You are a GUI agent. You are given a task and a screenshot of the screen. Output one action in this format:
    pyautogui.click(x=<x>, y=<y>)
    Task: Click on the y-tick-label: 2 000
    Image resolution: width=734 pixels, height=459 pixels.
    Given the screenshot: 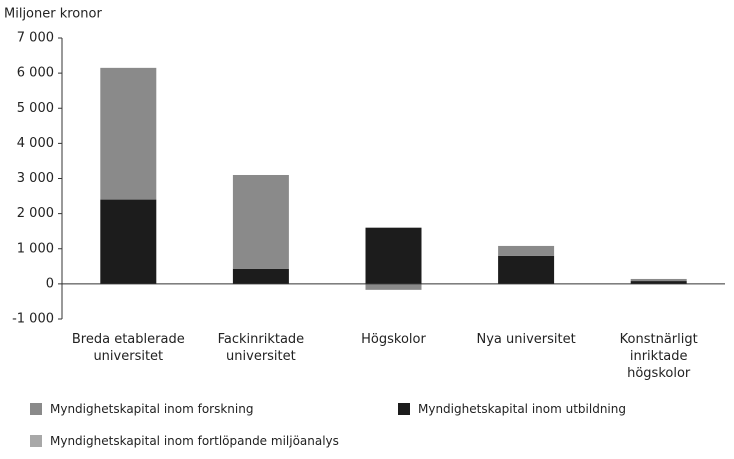 What is the action you would take?
    pyautogui.click(x=35, y=213)
    